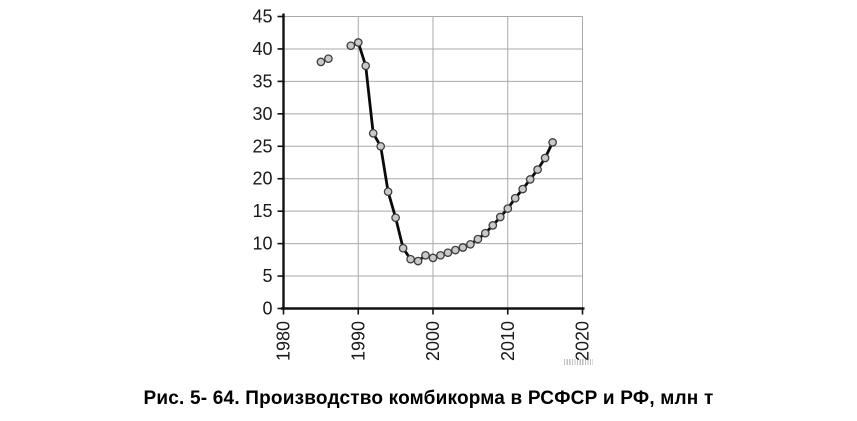 Image resolution: width=857 pixels, height=421 pixels. What do you see at coordinates (262, 211) in the screenshot?
I see `y-tick-label: 15` at bounding box center [262, 211].